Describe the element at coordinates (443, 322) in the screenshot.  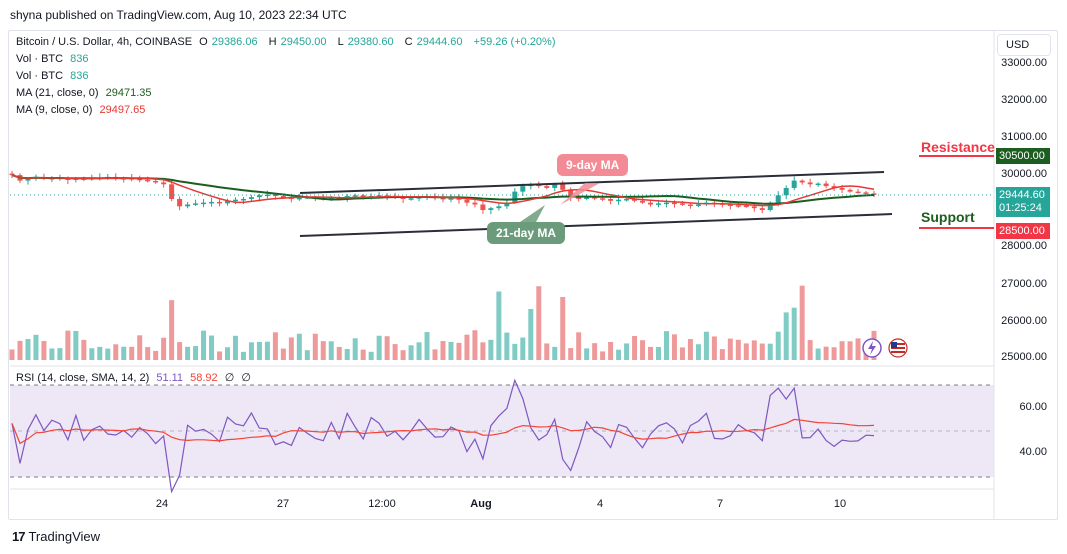
I see `volume-bars` at that location.